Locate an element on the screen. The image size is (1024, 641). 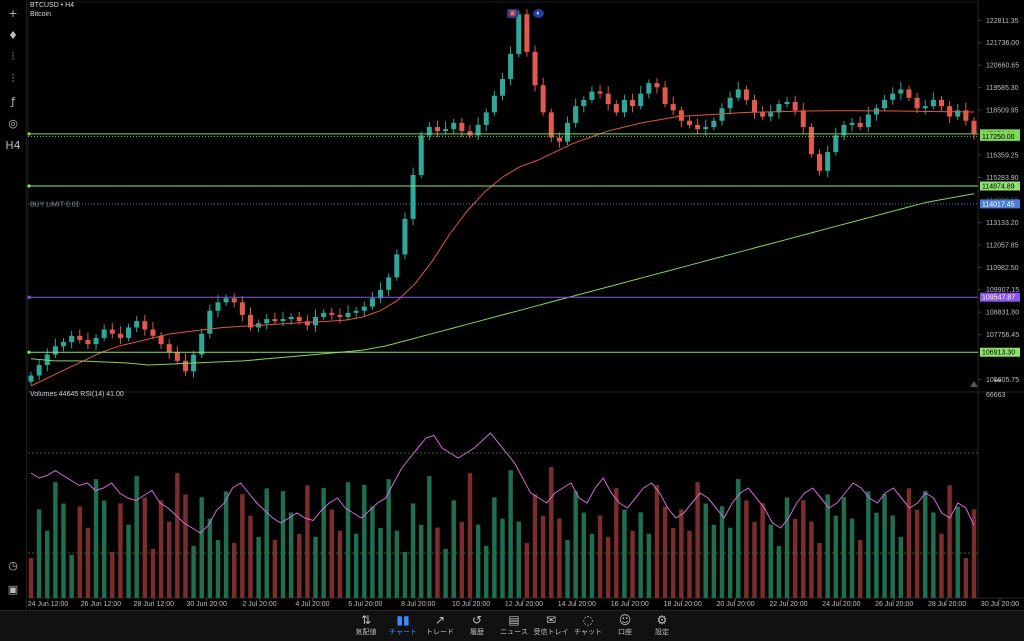
timeframe-label: H4 is located at coordinates (13, 145).